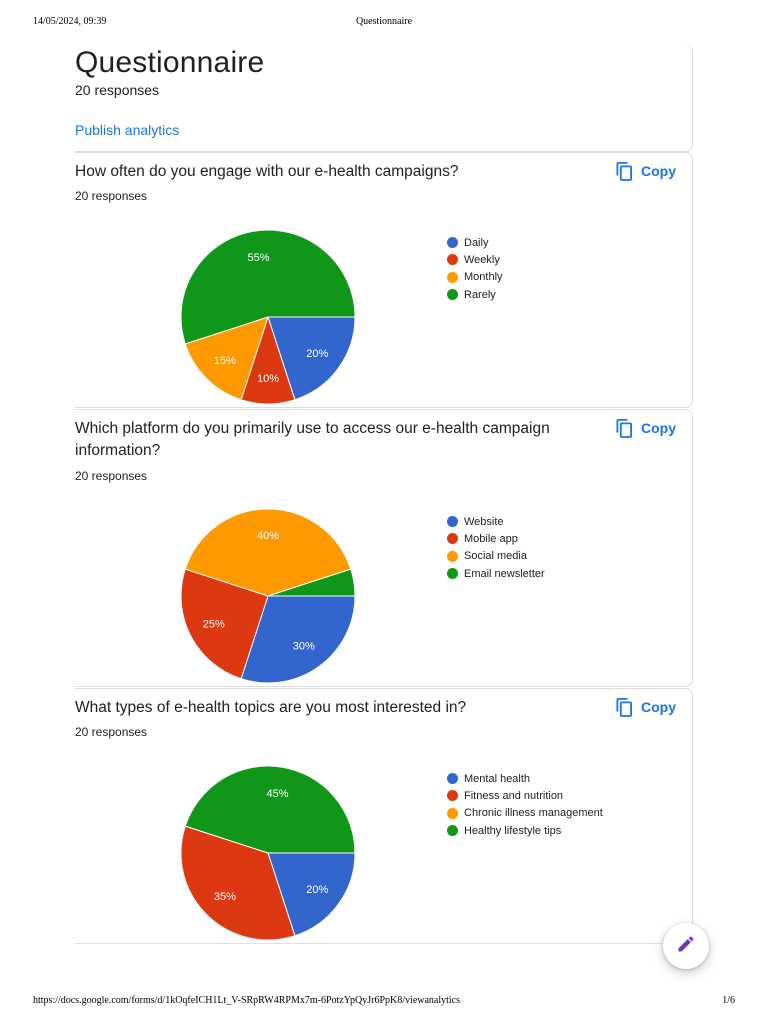 The width and height of the screenshot is (768, 1024). I want to click on legend-item: Healthy lifestyle tips, so click(525, 830).